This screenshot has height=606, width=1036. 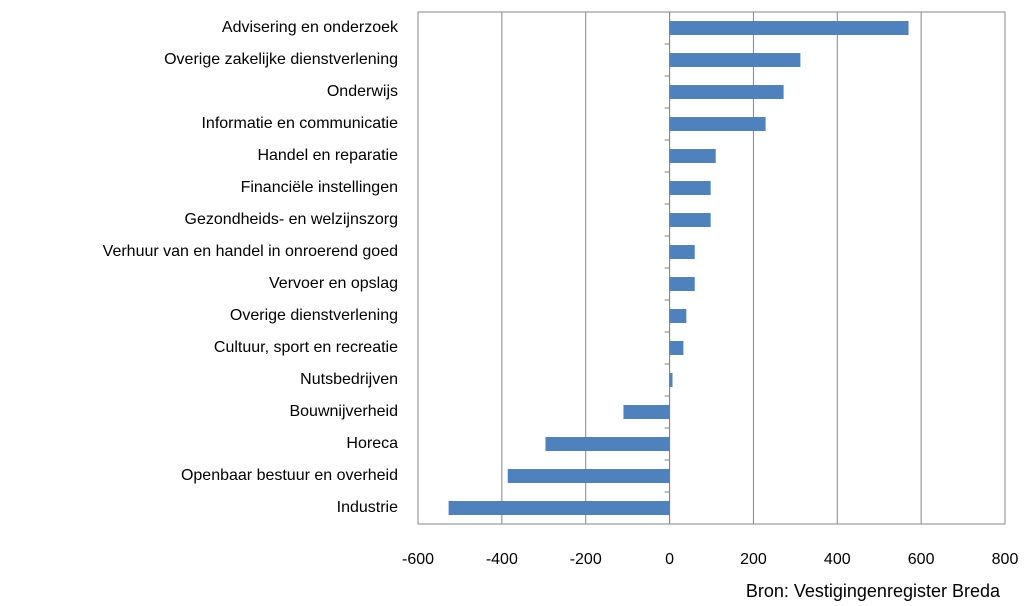 What do you see at coordinates (319, 187) in the screenshot?
I see `y-tick-label: Financiële instellingen` at bounding box center [319, 187].